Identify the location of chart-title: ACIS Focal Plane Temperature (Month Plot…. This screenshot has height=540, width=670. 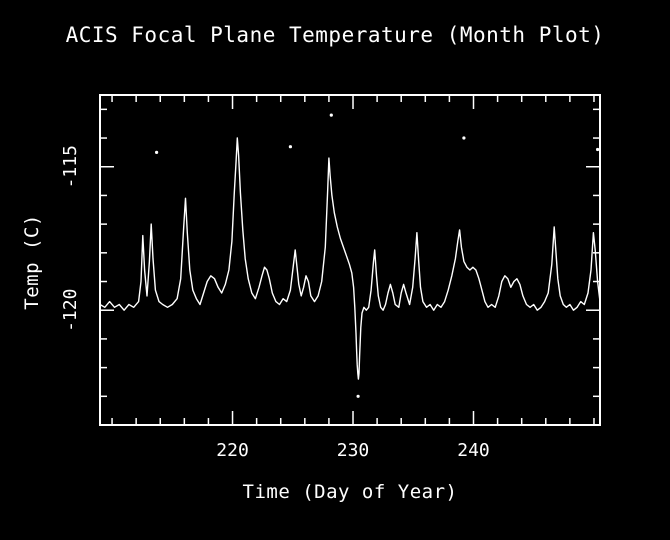
(335, 35).